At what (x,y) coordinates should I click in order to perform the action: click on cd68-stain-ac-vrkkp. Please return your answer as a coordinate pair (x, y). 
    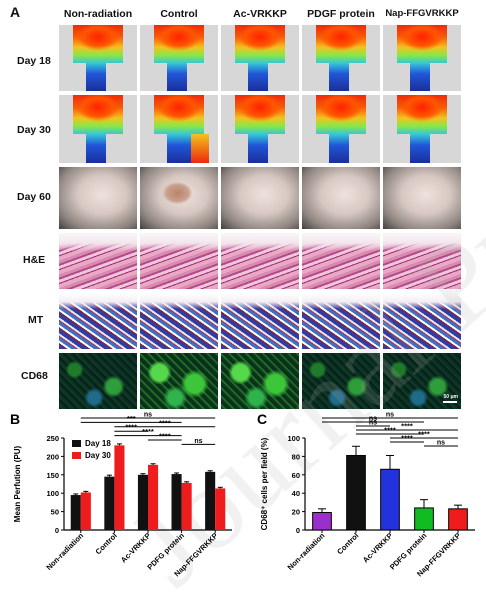
    Looking at the image, I should click on (260, 381).